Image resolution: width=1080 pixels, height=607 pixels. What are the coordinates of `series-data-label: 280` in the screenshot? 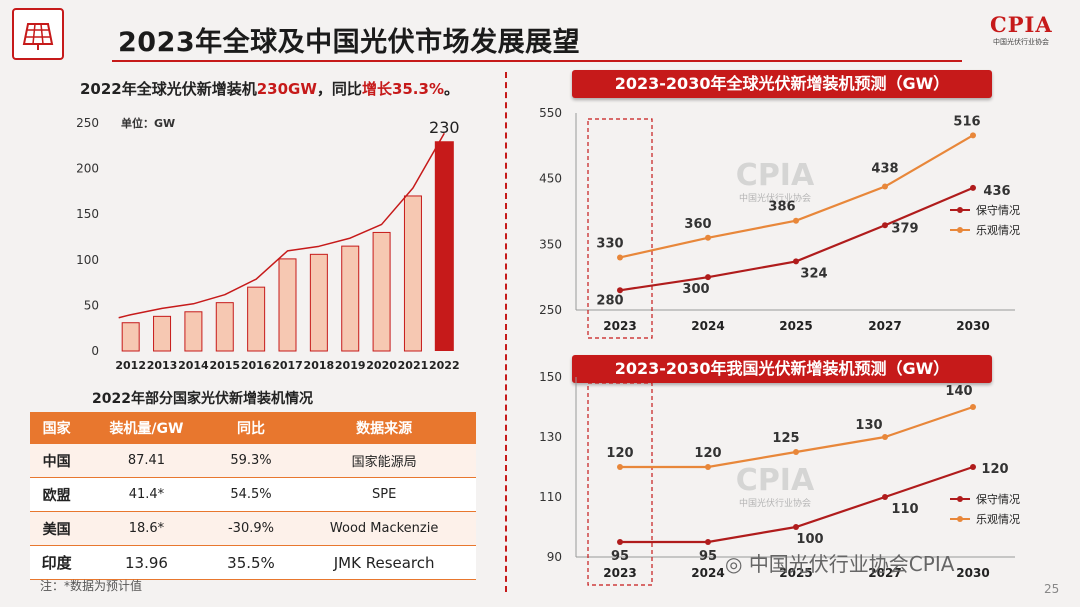 It's located at (609, 300).